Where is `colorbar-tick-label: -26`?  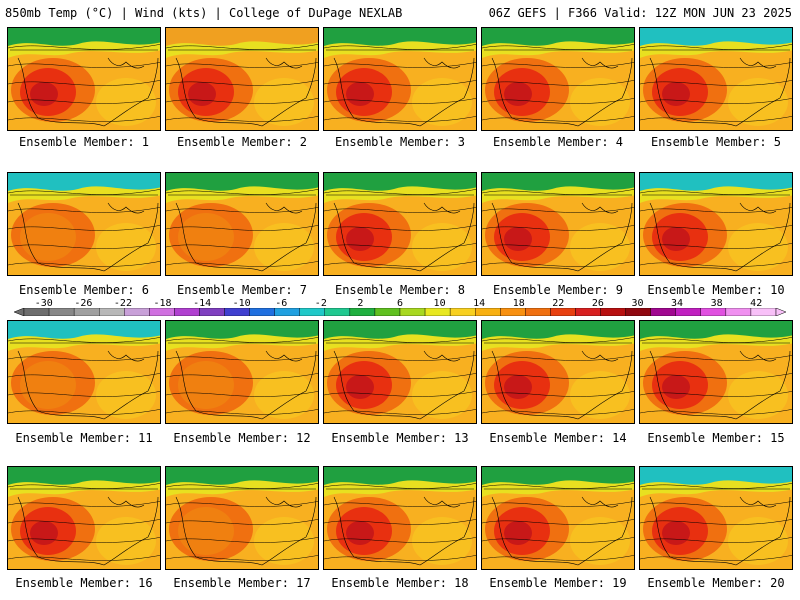
colorbar-tick-label: -26 is located at coordinates (83, 303).